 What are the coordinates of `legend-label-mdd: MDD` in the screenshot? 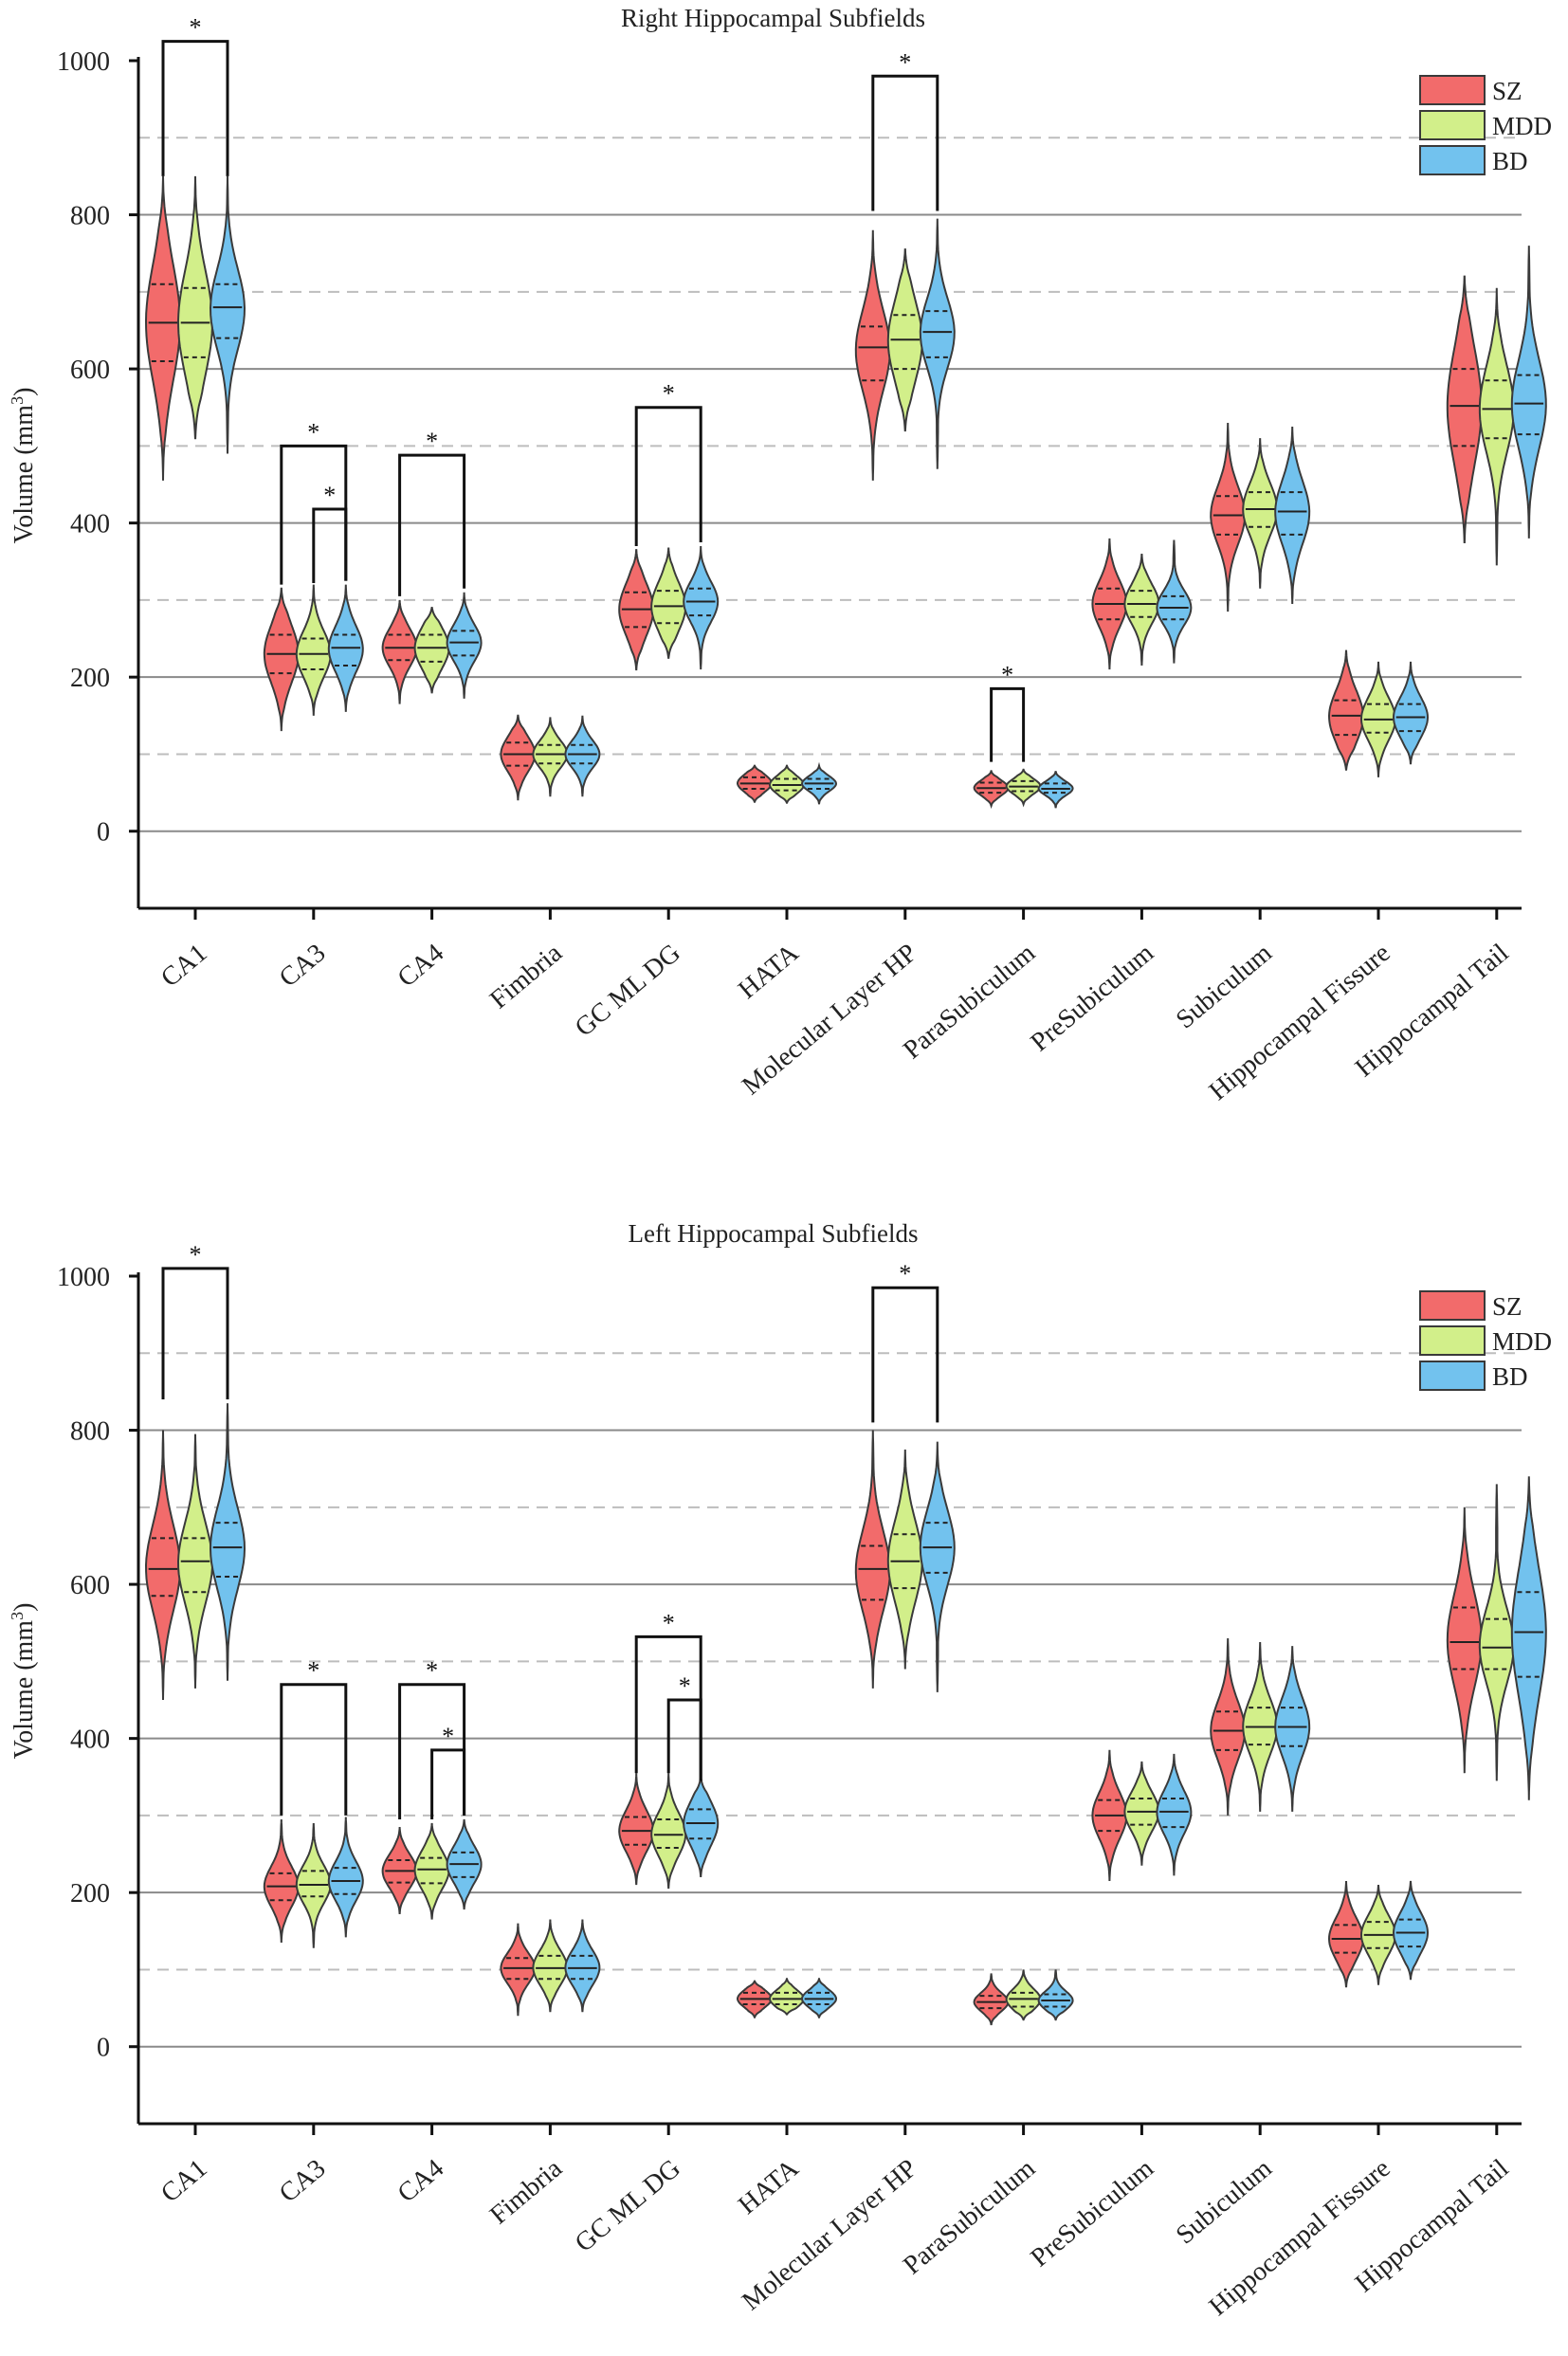 It's located at (1522, 1341).